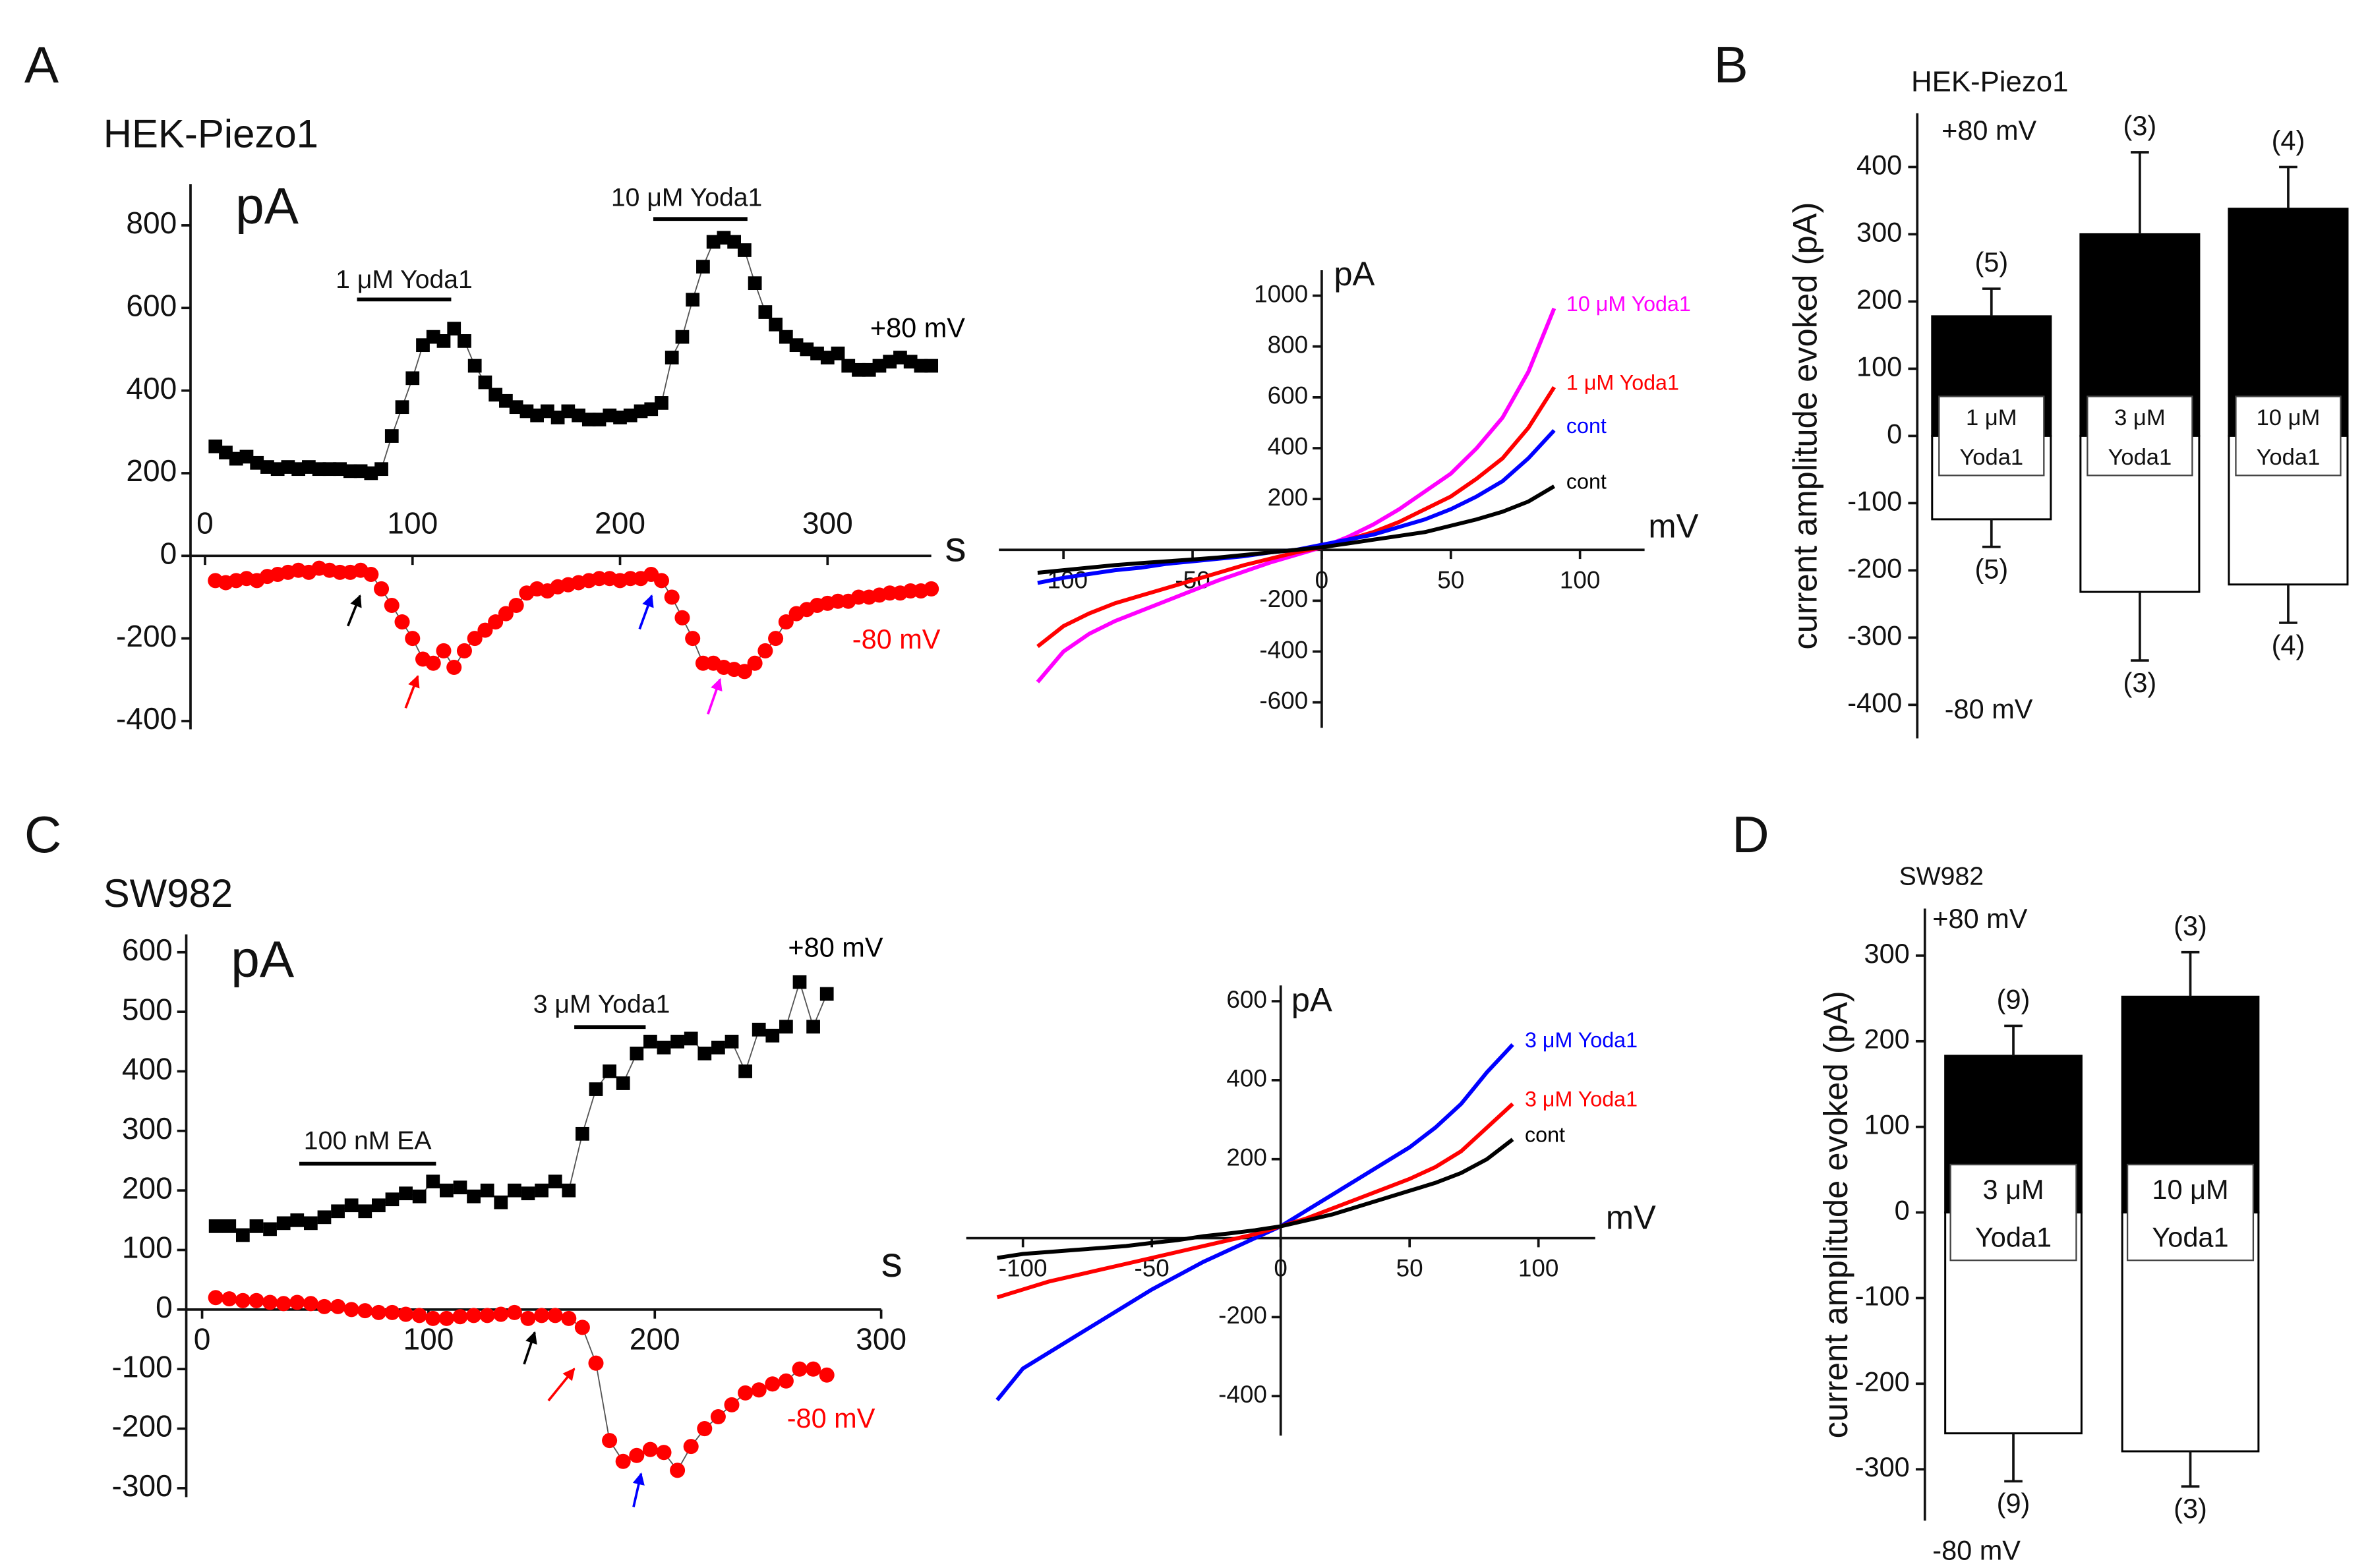  Describe the element at coordinates (202, 1338) in the screenshot. I see `x-tick-label: 0` at that location.